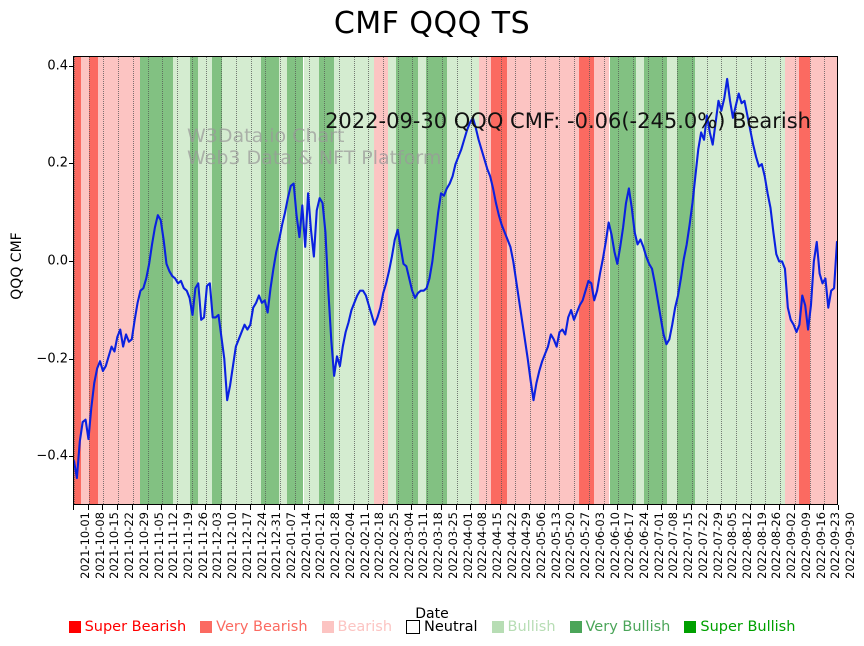 The height and width of the screenshot is (646, 864). I want to click on x-tick-label: 2022-01-07, so click(290, 545).